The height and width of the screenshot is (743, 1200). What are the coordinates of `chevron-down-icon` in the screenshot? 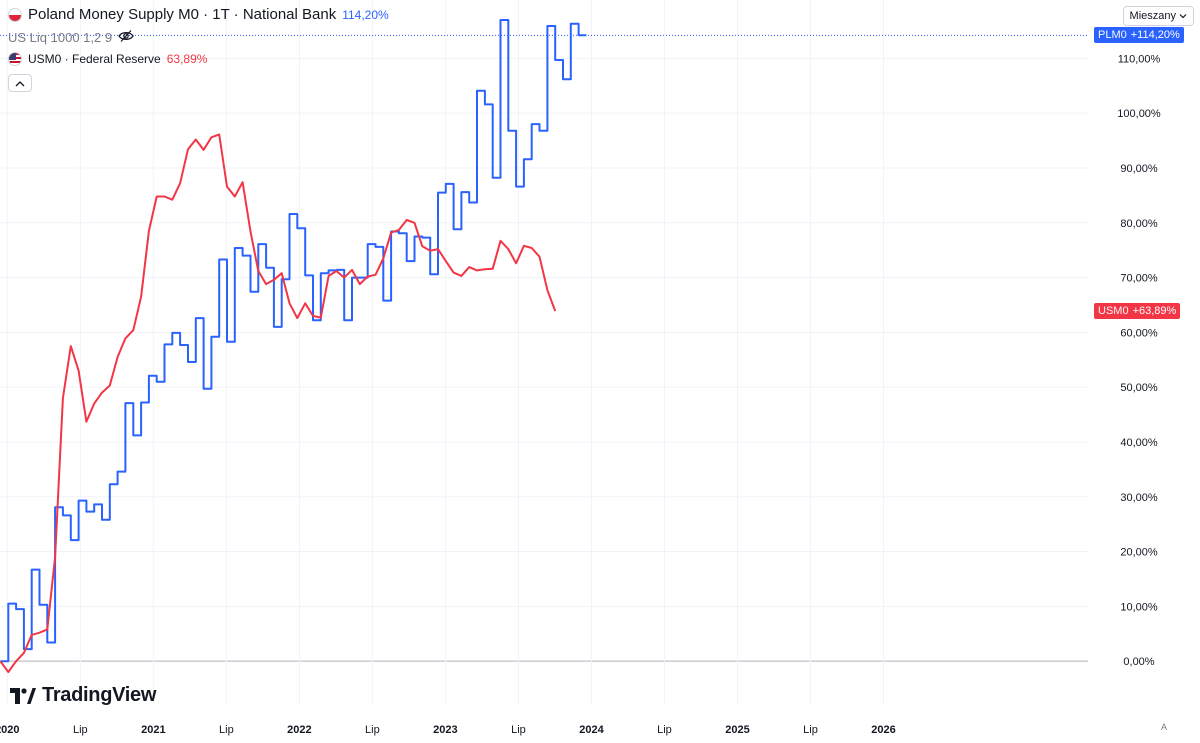 It's located at (1183, 16).